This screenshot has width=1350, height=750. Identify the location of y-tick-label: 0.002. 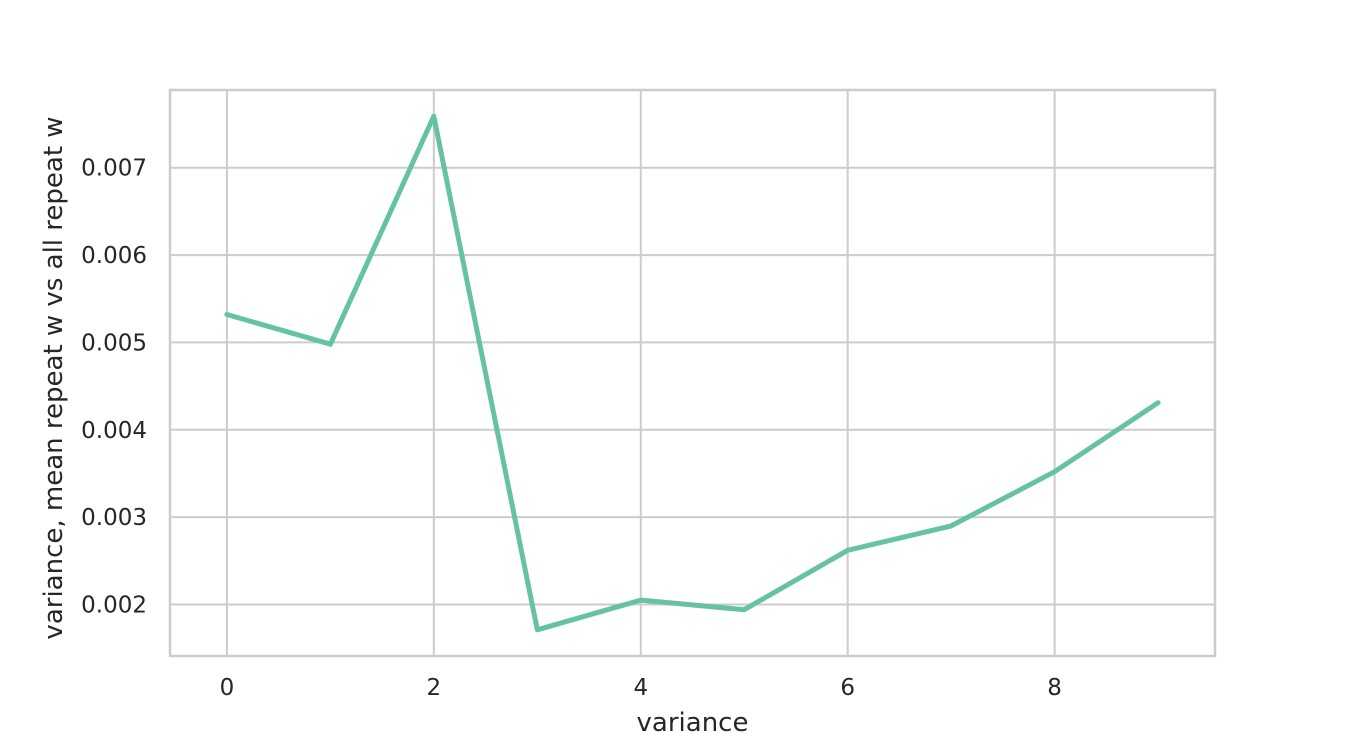
(114, 605).